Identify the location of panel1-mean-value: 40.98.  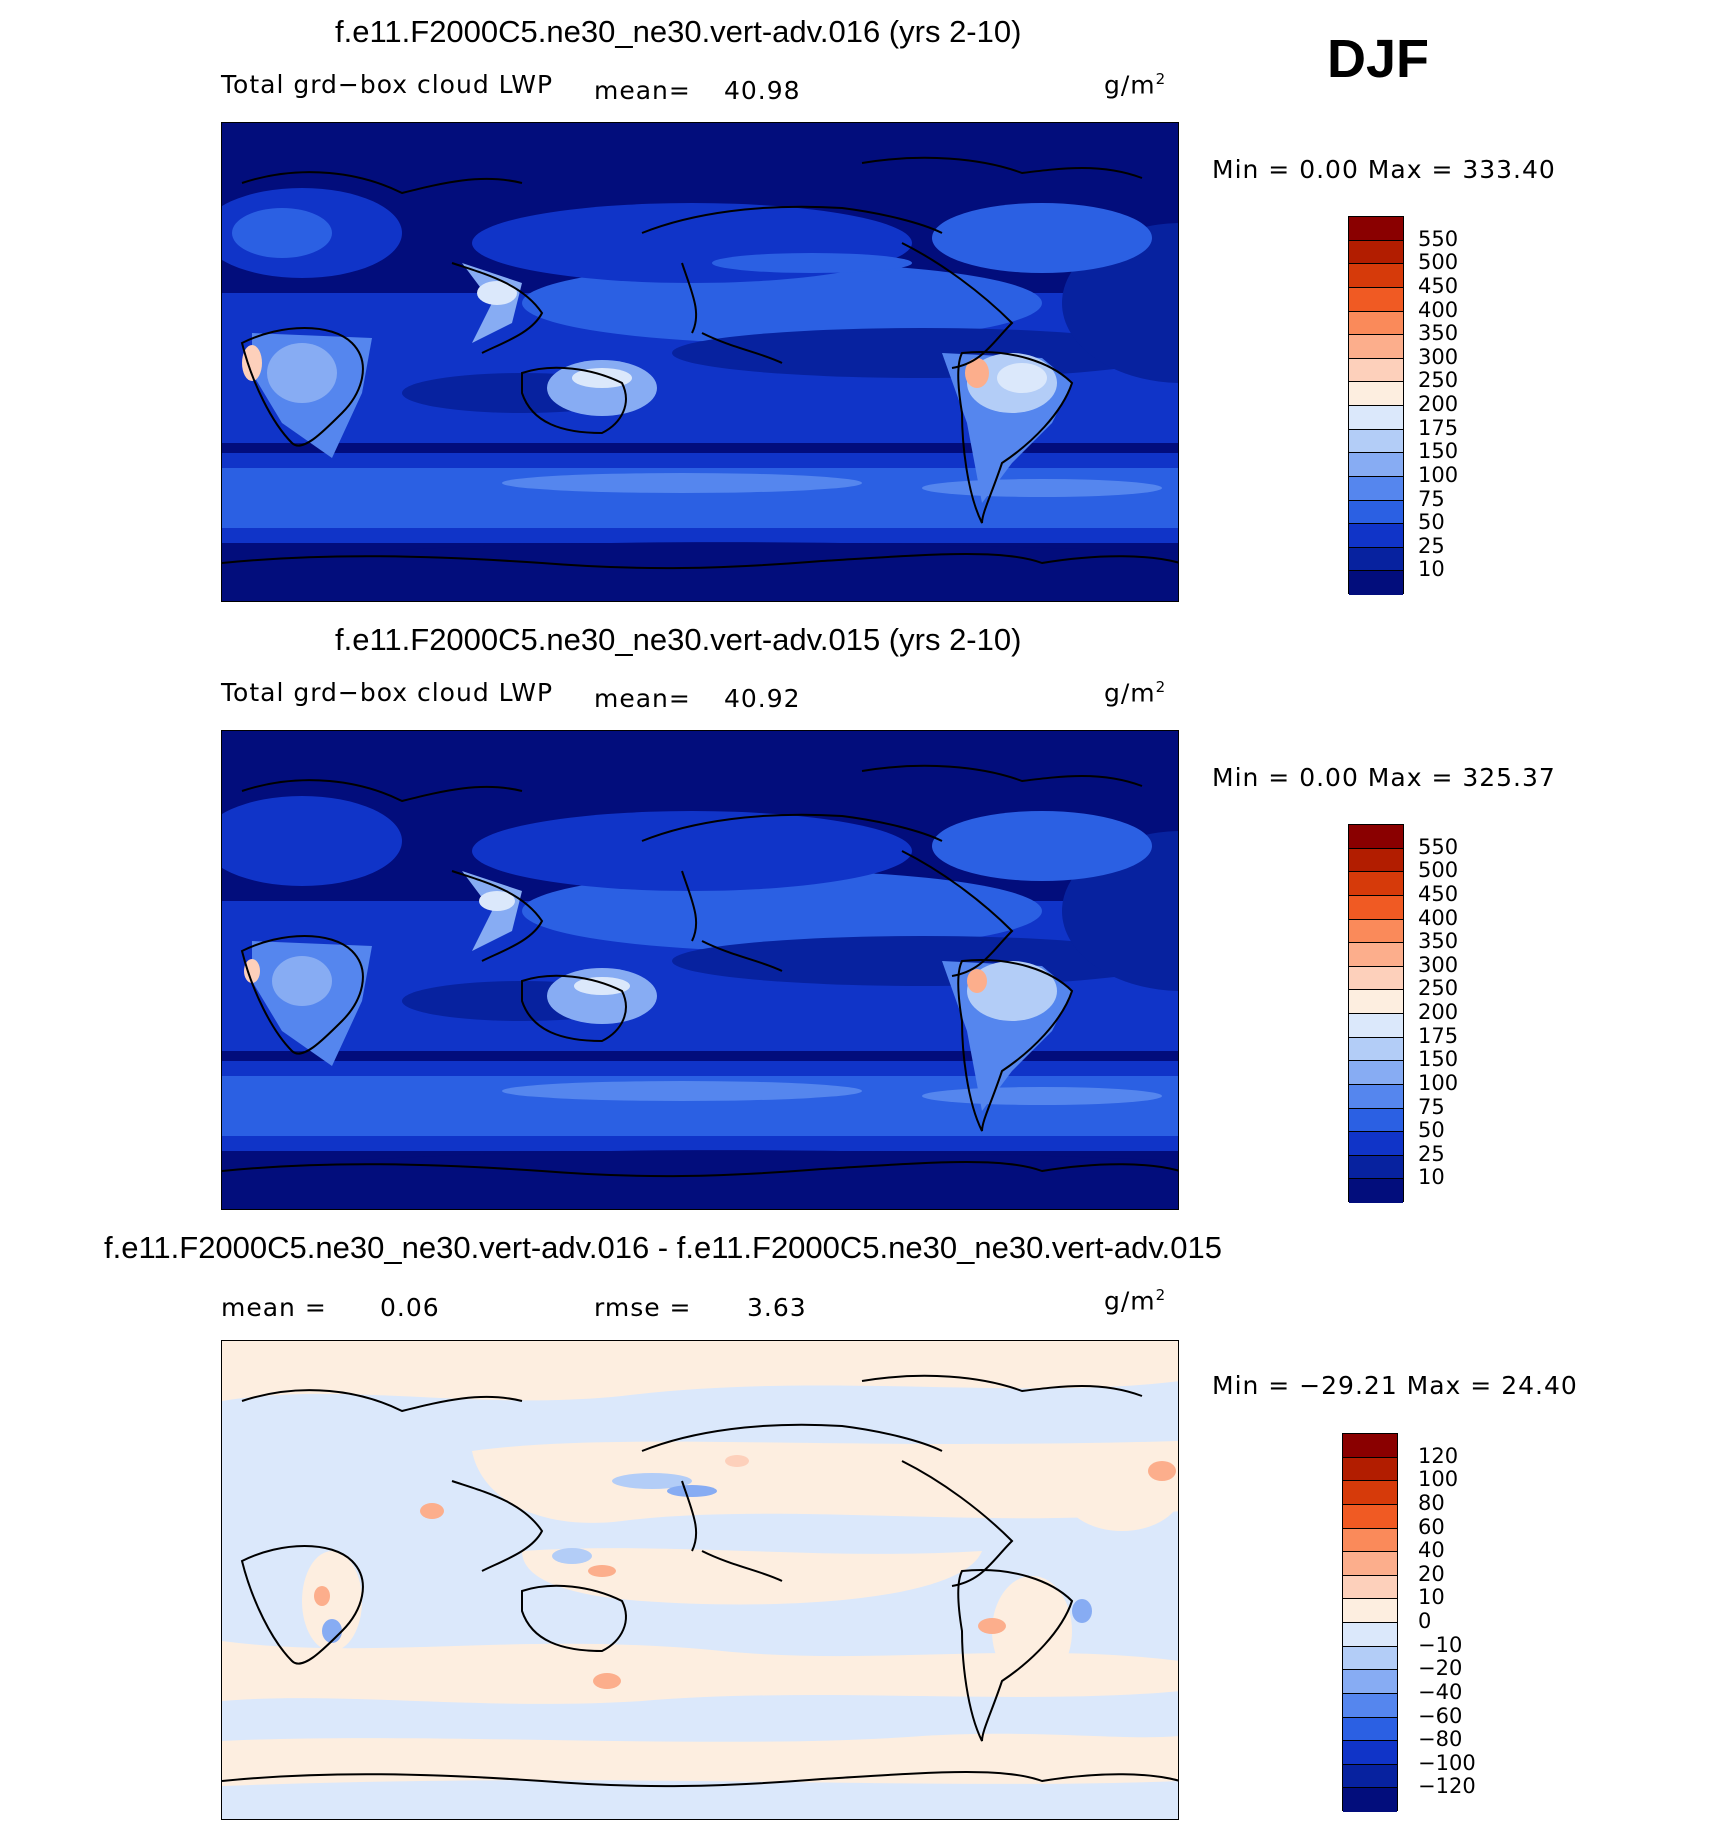
(762, 90).